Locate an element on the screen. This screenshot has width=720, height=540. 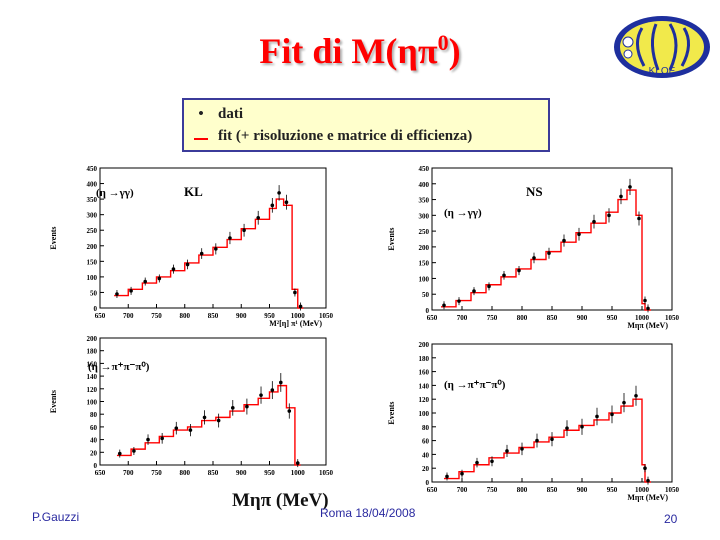
bottom-x-axis-label: Mηπ (MeV) is located at coordinates (280, 500).